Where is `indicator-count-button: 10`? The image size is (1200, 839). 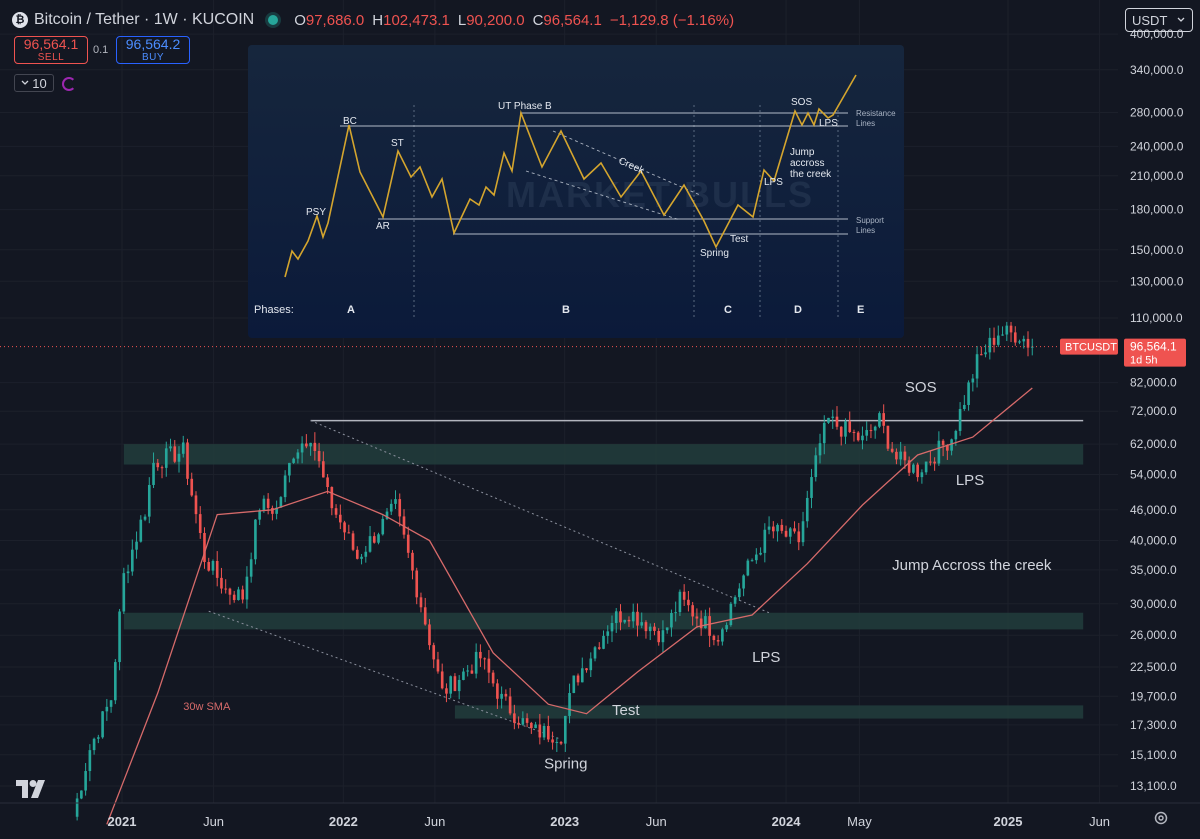 indicator-count-button: 10 is located at coordinates (34, 83).